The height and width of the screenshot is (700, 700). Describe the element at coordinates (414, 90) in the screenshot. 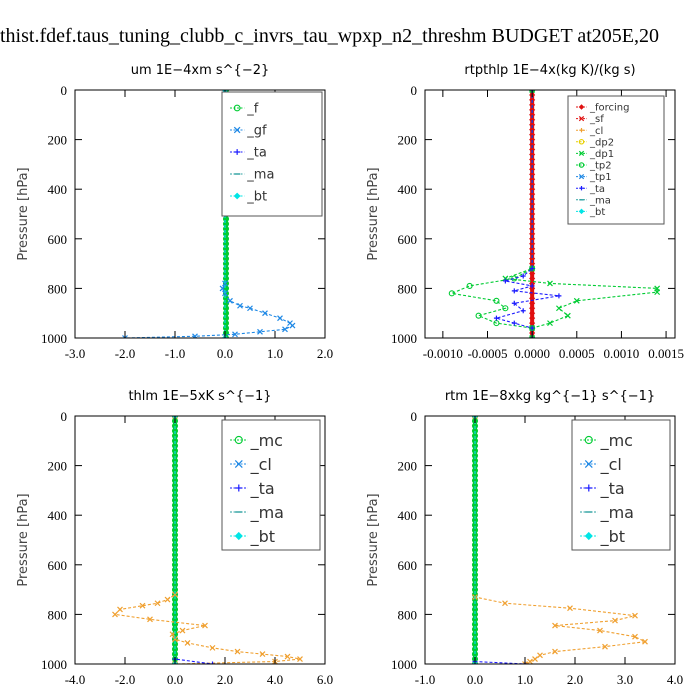

I see `y-tick-label: 0` at that location.